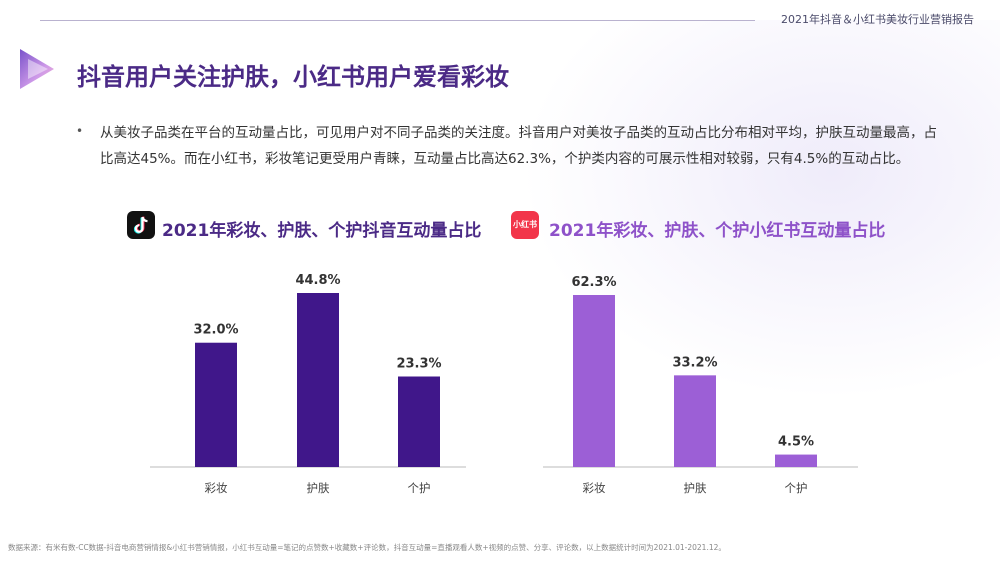  What do you see at coordinates (37, 69) in the screenshot?
I see `brand-logo-icon` at bounding box center [37, 69].